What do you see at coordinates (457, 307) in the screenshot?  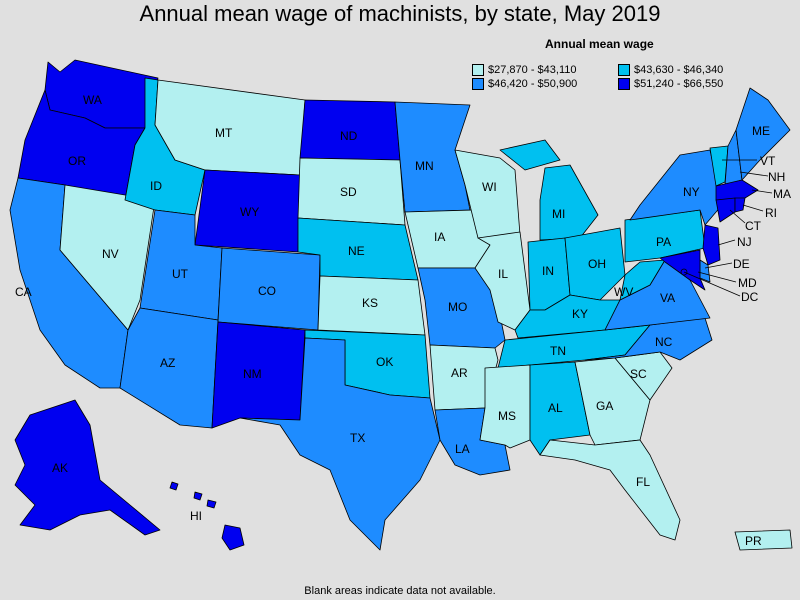 I see `label-mo: MO` at bounding box center [457, 307].